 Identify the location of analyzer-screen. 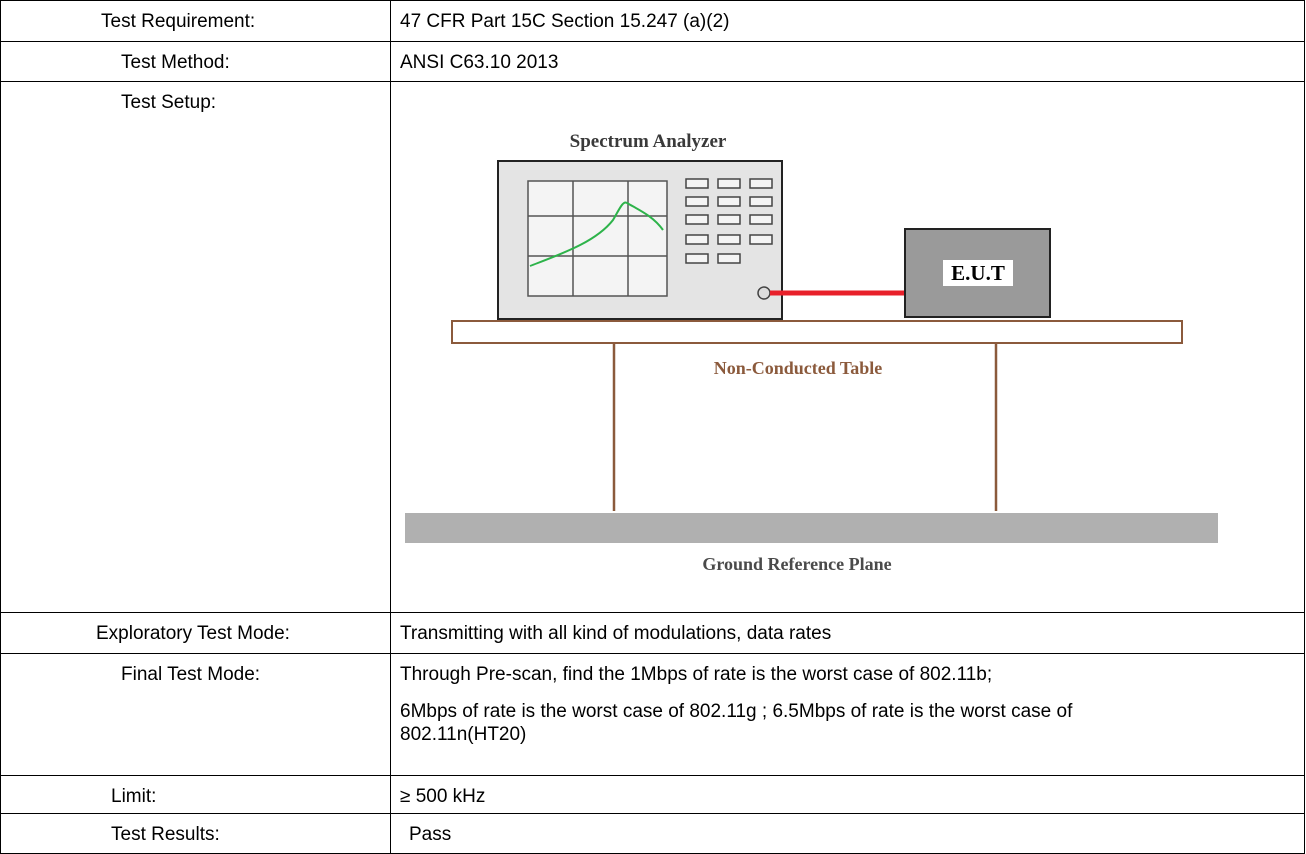
(597, 238).